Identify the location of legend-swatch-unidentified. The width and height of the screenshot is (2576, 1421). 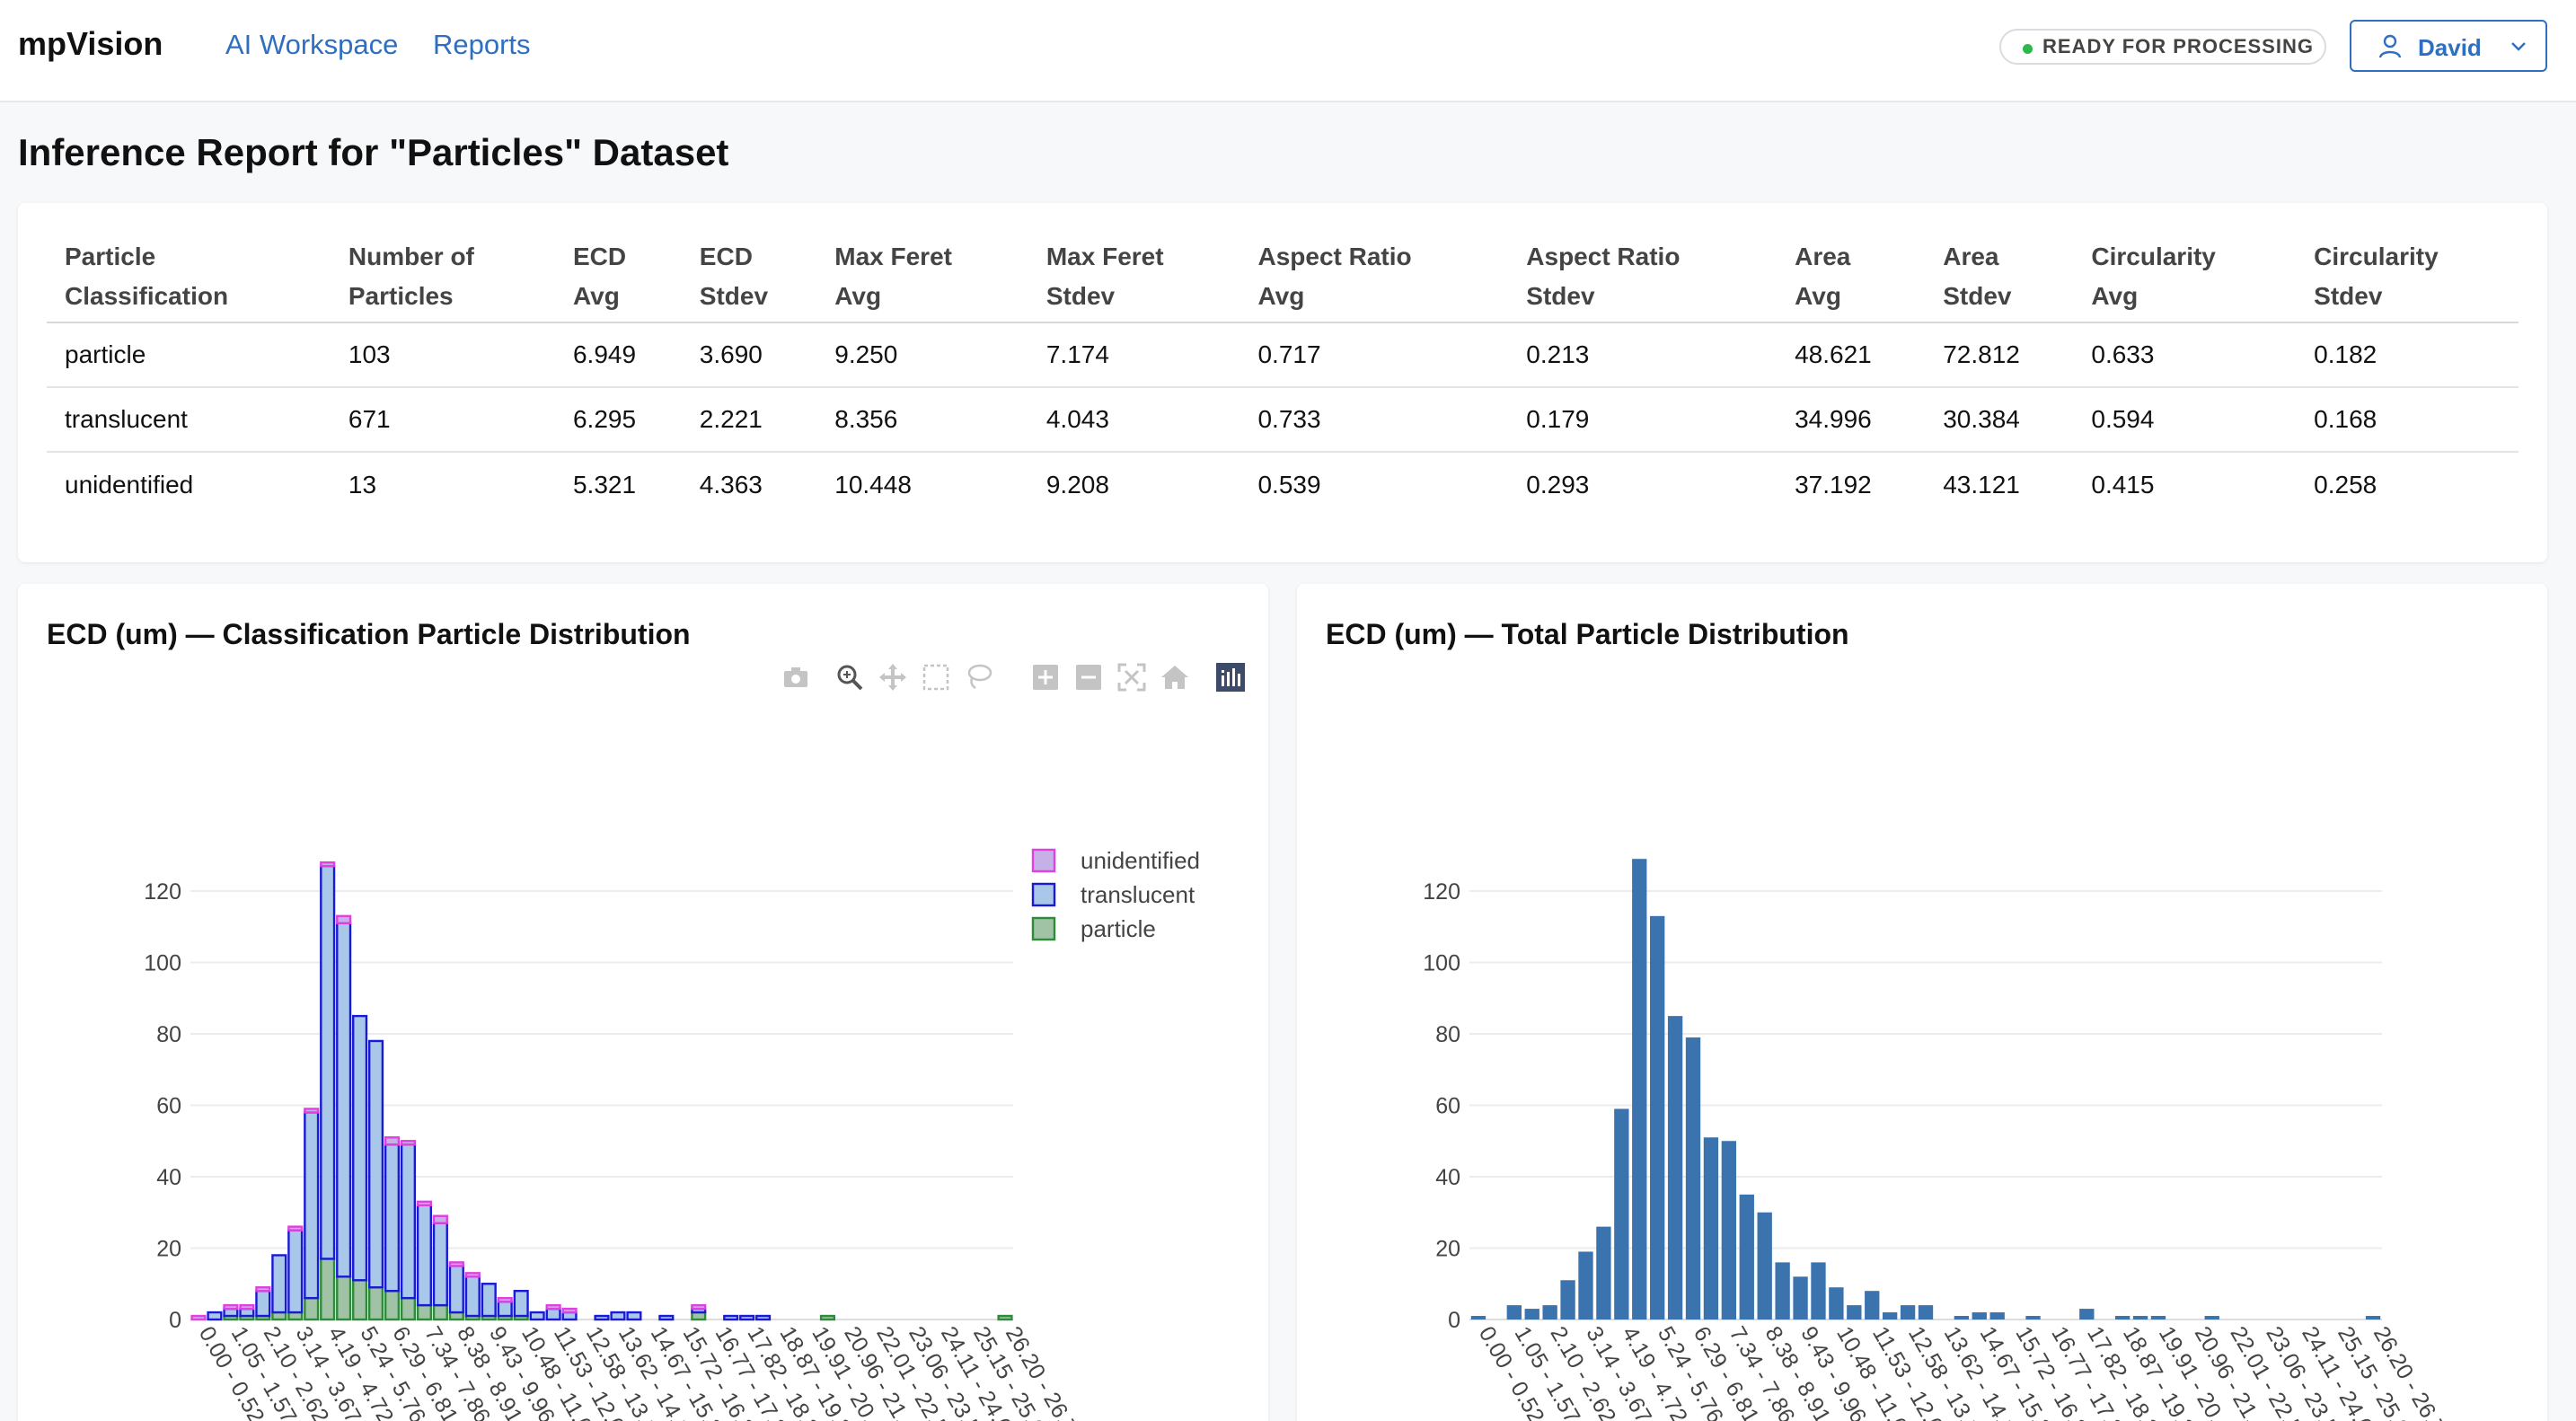
(1043, 860).